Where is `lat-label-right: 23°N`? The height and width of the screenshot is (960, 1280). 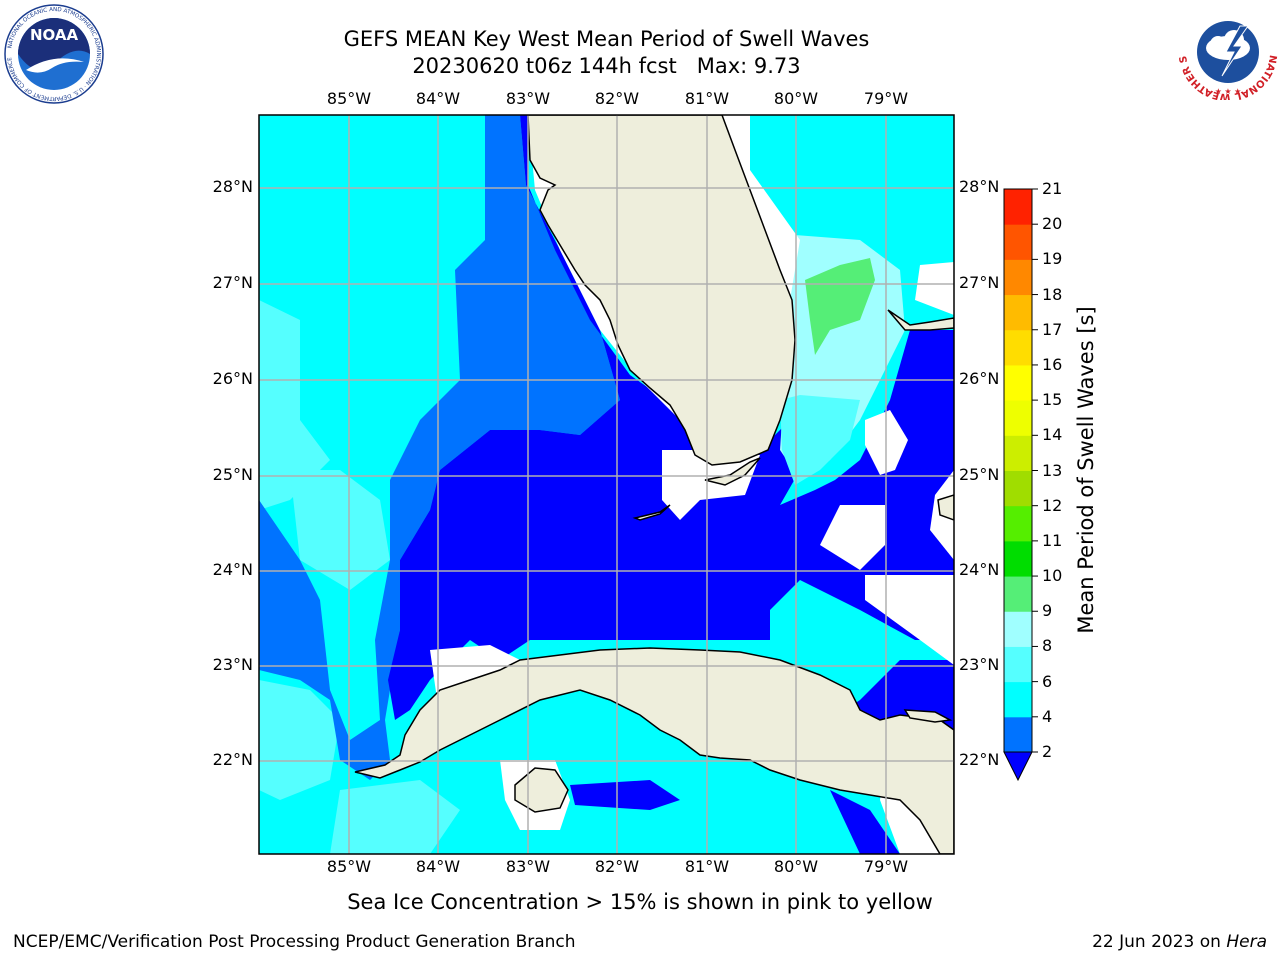 lat-label-right: 23°N is located at coordinates (979, 664).